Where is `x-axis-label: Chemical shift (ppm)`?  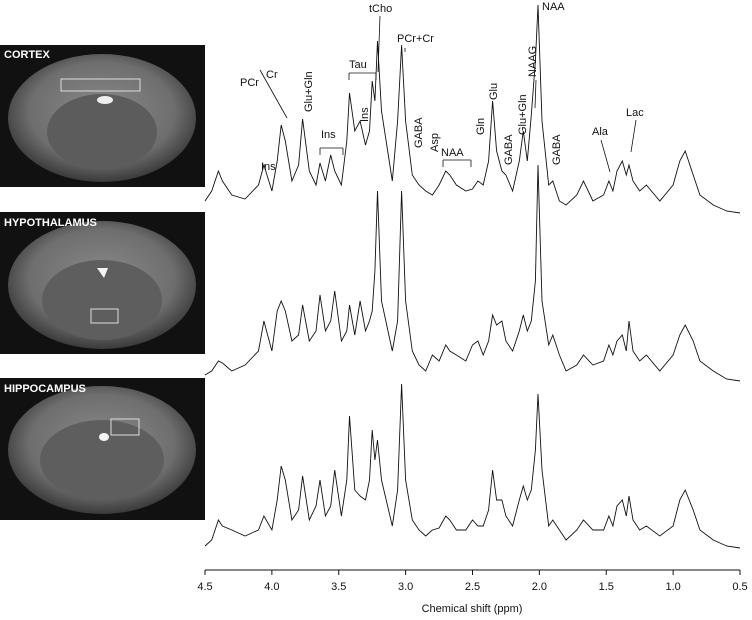
x-axis-label: Chemical shift (ppm) is located at coordinates (472, 609).